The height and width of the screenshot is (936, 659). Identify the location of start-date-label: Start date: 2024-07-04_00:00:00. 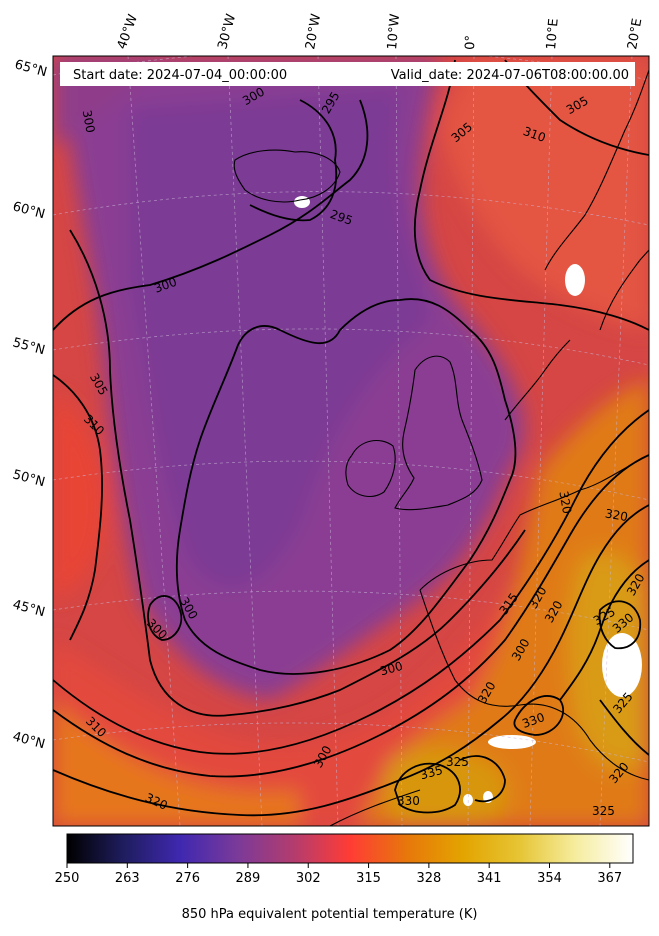
(180, 75).